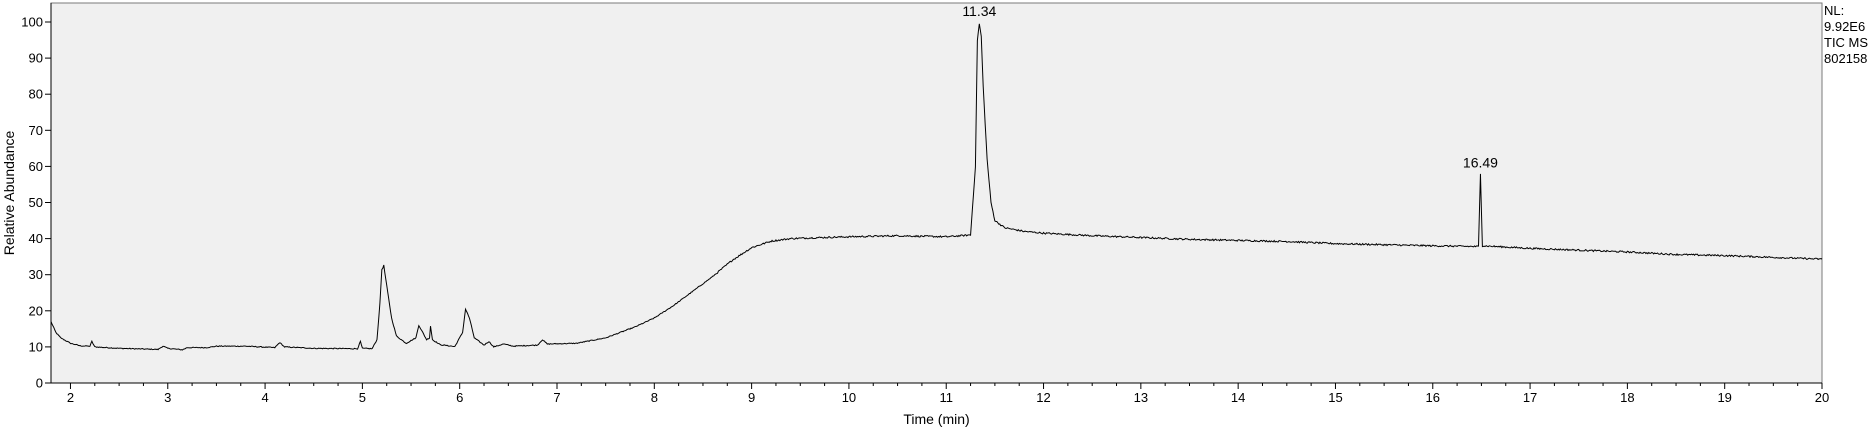 The width and height of the screenshot is (1874, 435). Describe the element at coordinates (36, 58) in the screenshot. I see `y-tick-label: 90` at that location.